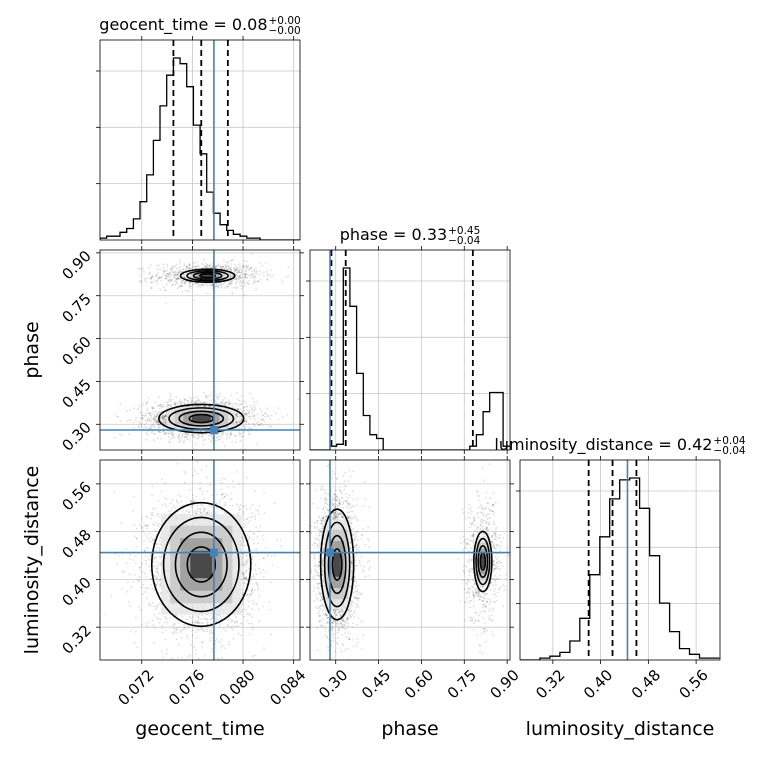 This screenshot has width=760, height=760. What do you see at coordinates (200, 148) in the screenshot?
I see `histogram-step` at bounding box center [200, 148].